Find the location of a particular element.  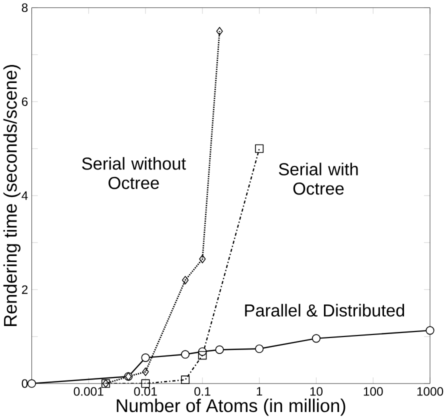

y-tick-label: 6 is located at coordinates (25, 101).